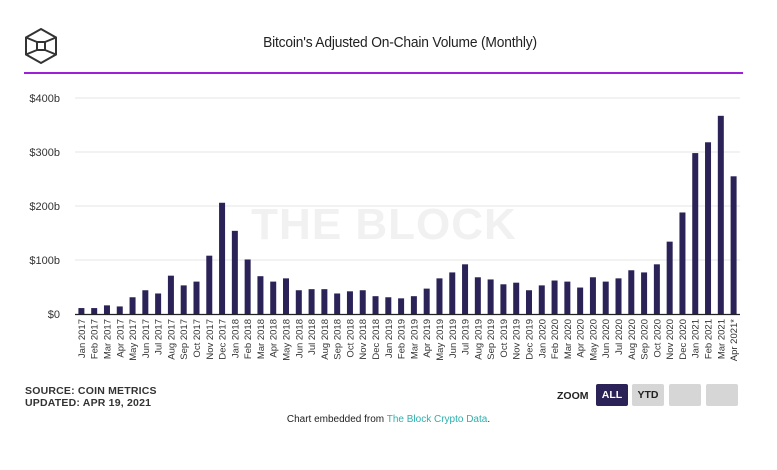 The height and width of the screenshot is (470, 777). I want to click on x-tick-label: Dec 2020, so click(683, 339).